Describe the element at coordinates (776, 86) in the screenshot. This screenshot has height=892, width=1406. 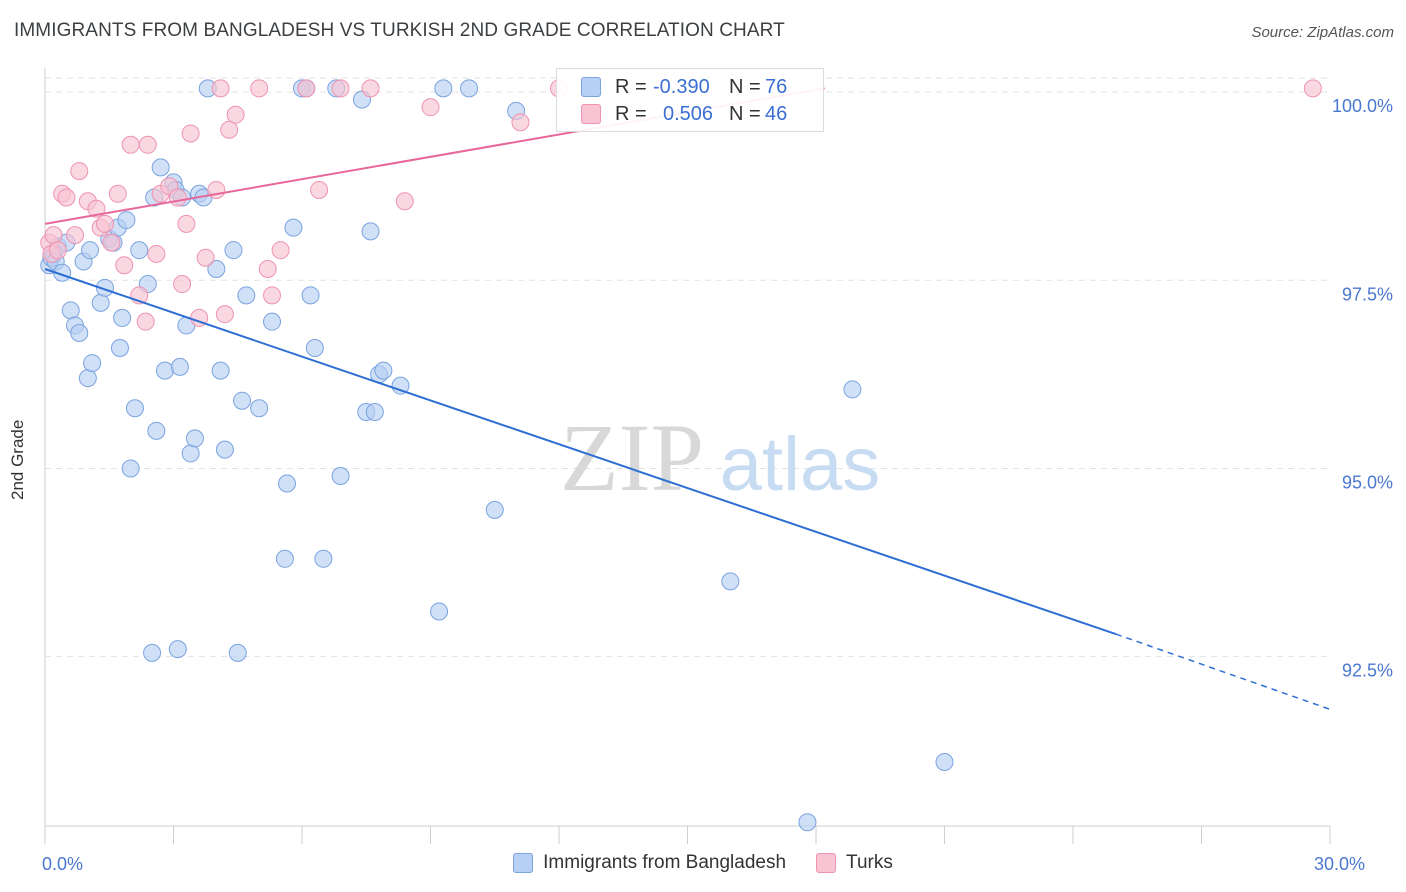
I see `n-value: 76` at that location.